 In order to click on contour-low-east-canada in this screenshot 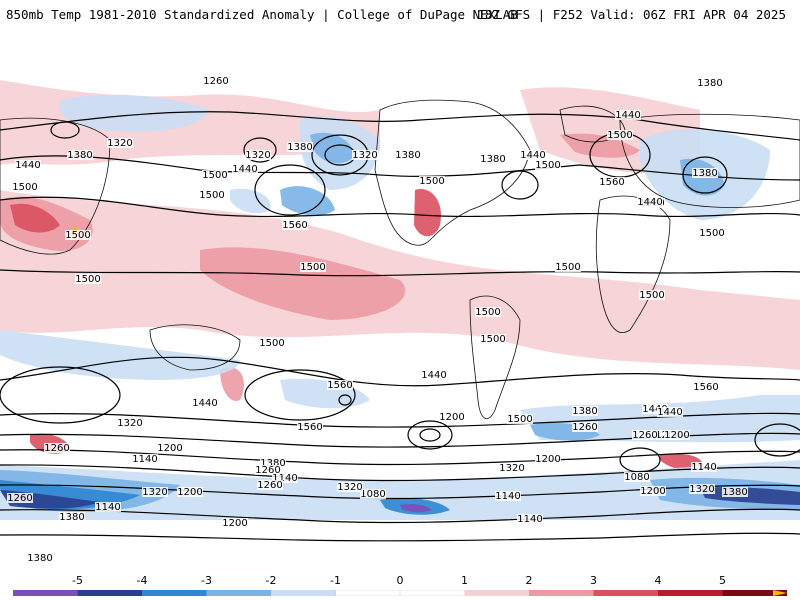, I will do `click(520, 185)`.